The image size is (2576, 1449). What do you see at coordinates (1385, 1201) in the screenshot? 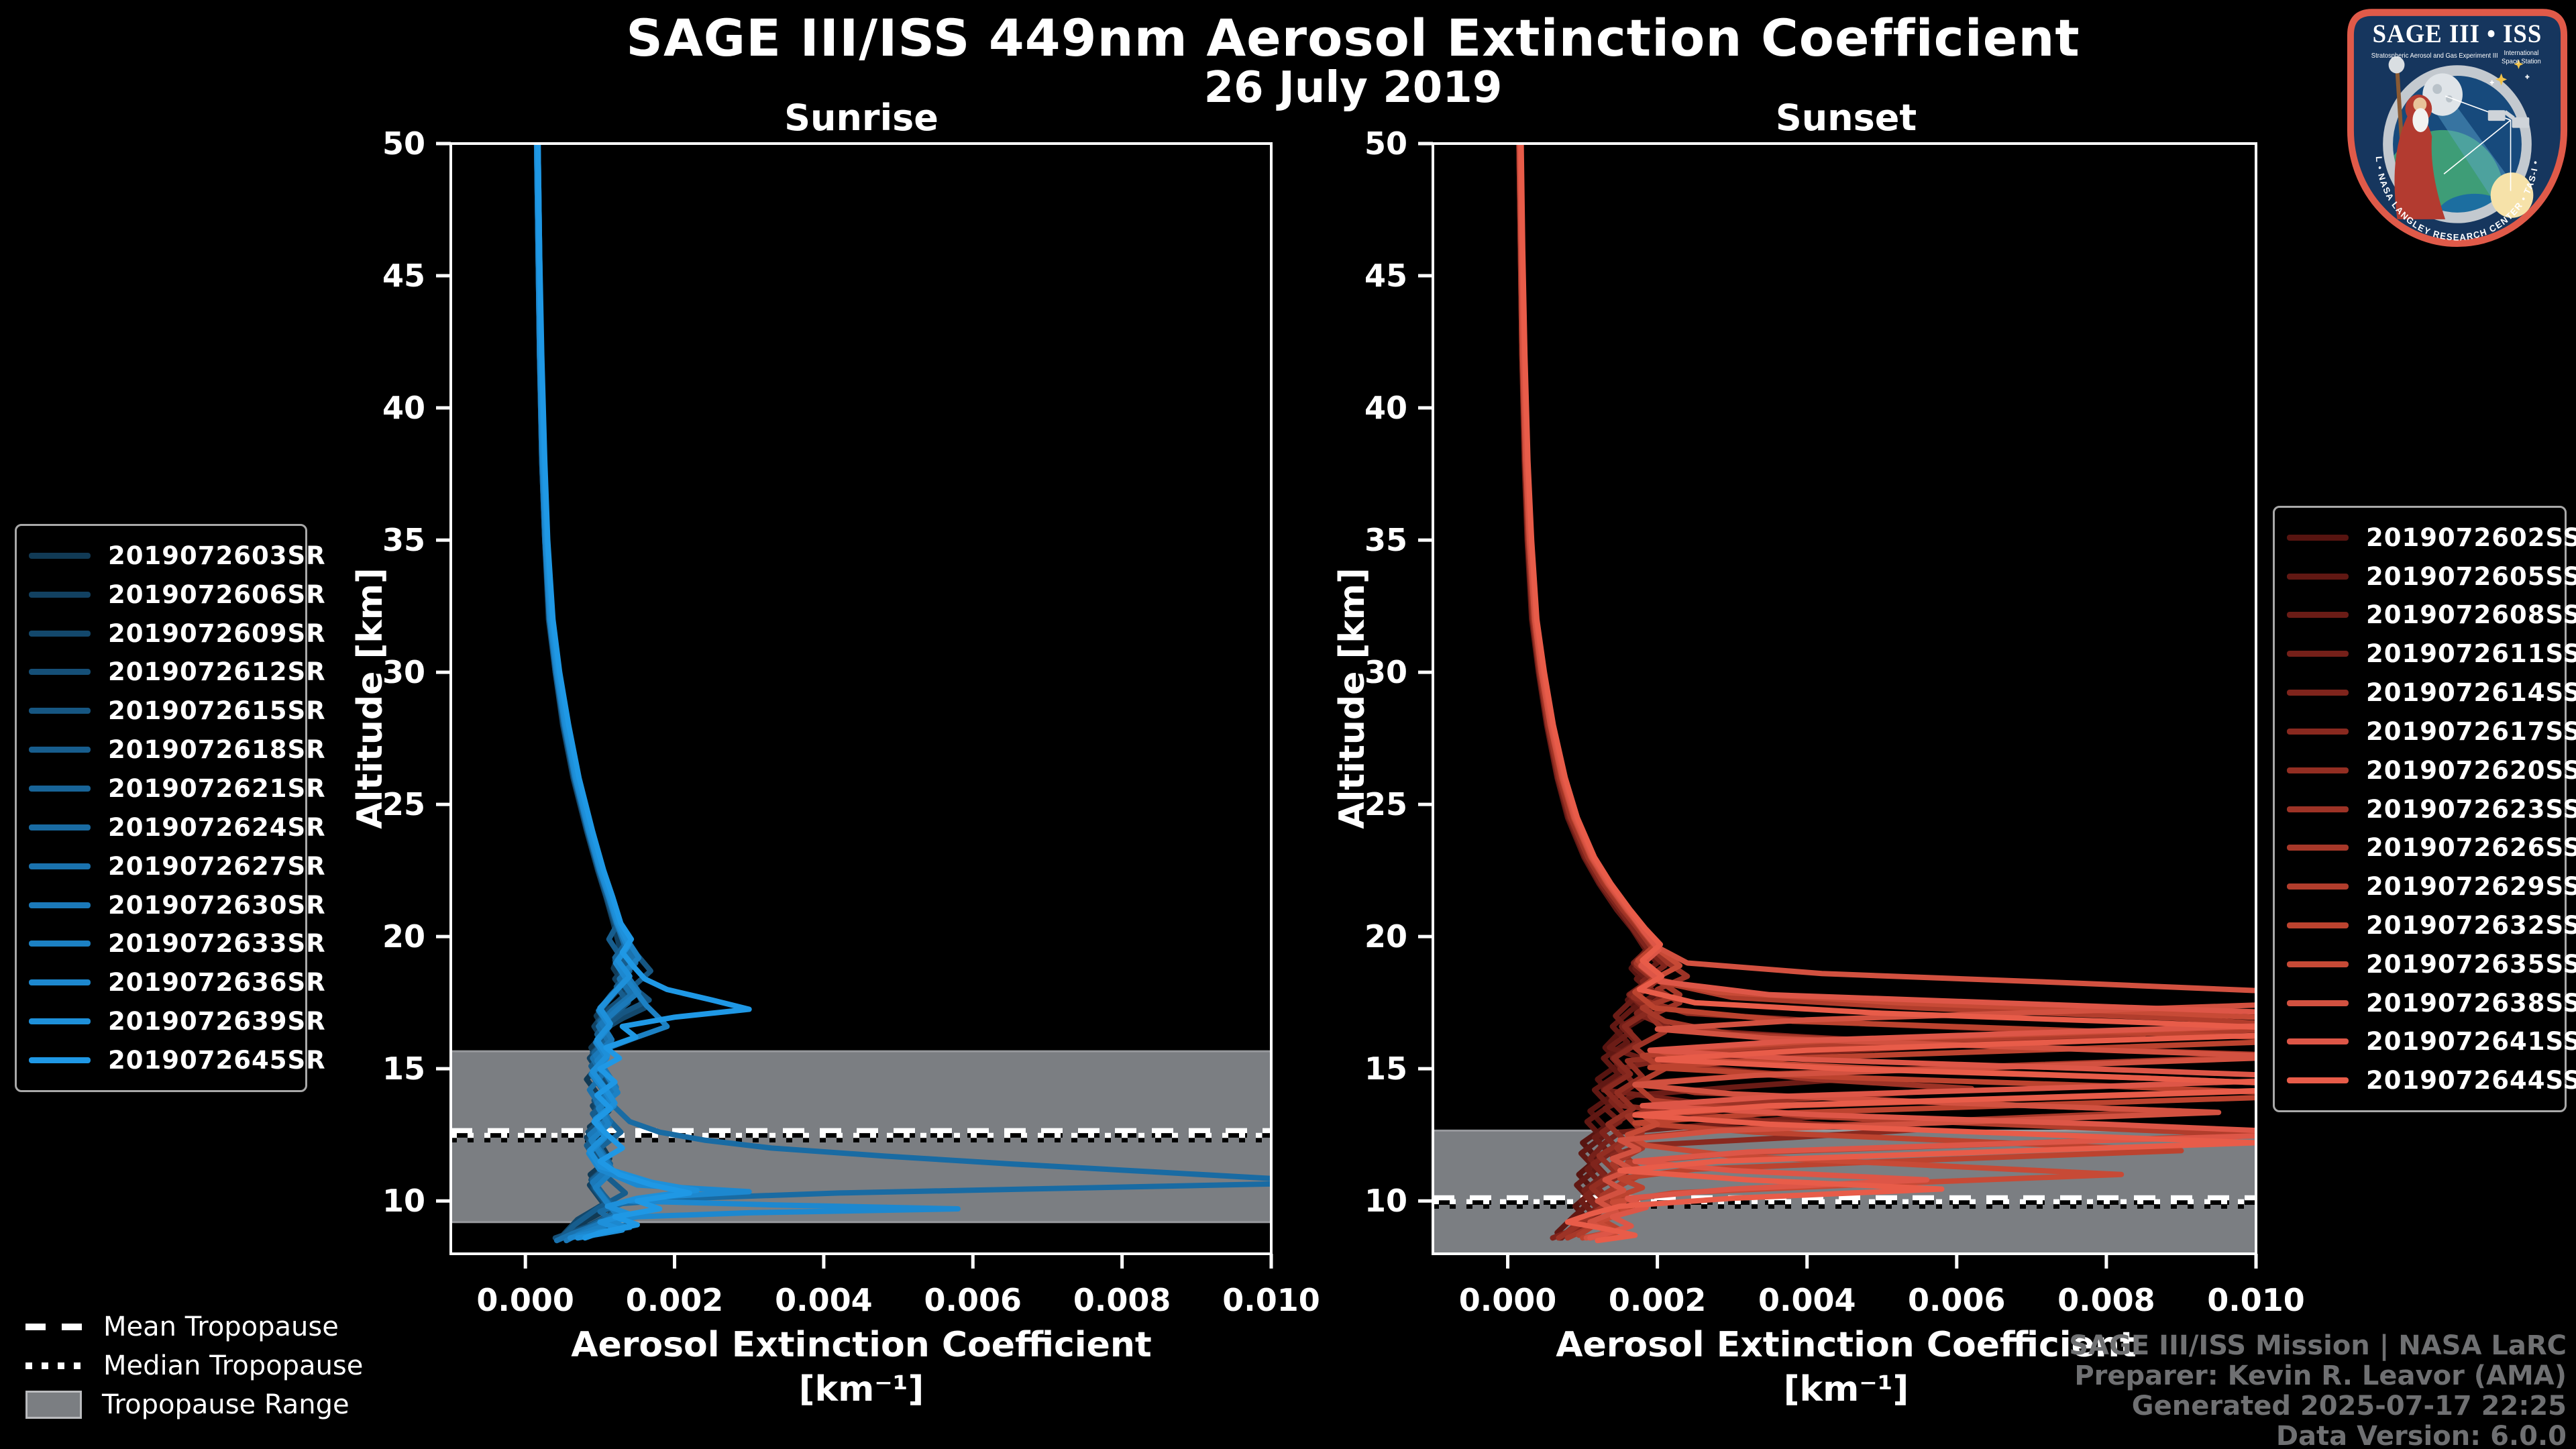
I see `y-tick-label: 10` at bounding box center [1385, 1201].